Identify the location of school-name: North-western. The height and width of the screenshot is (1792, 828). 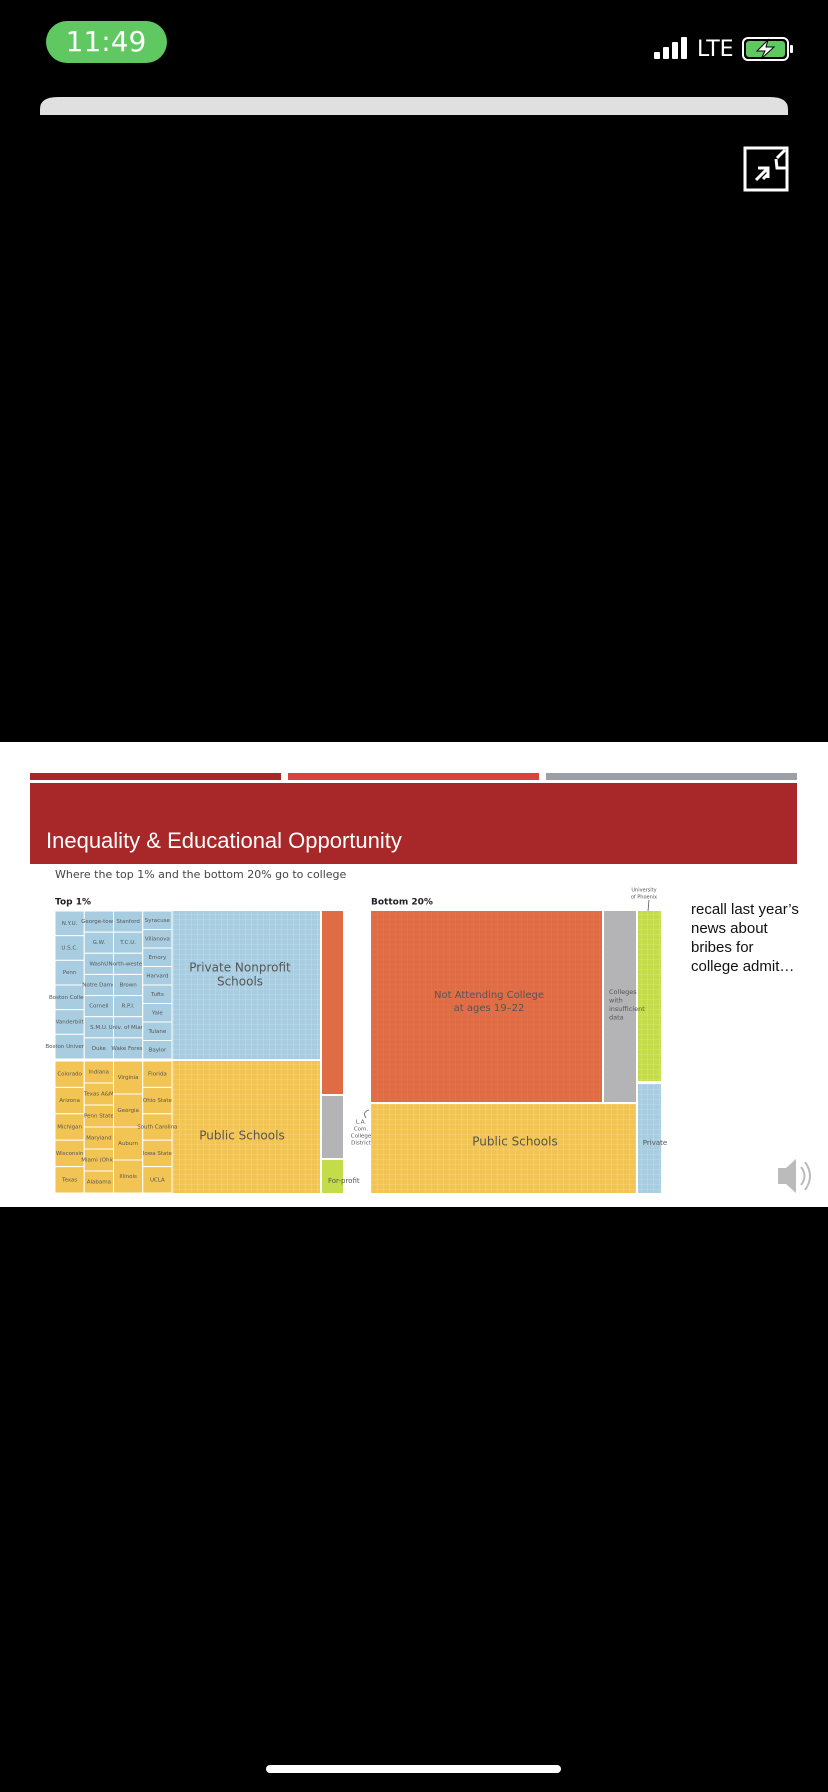
(128, 964).